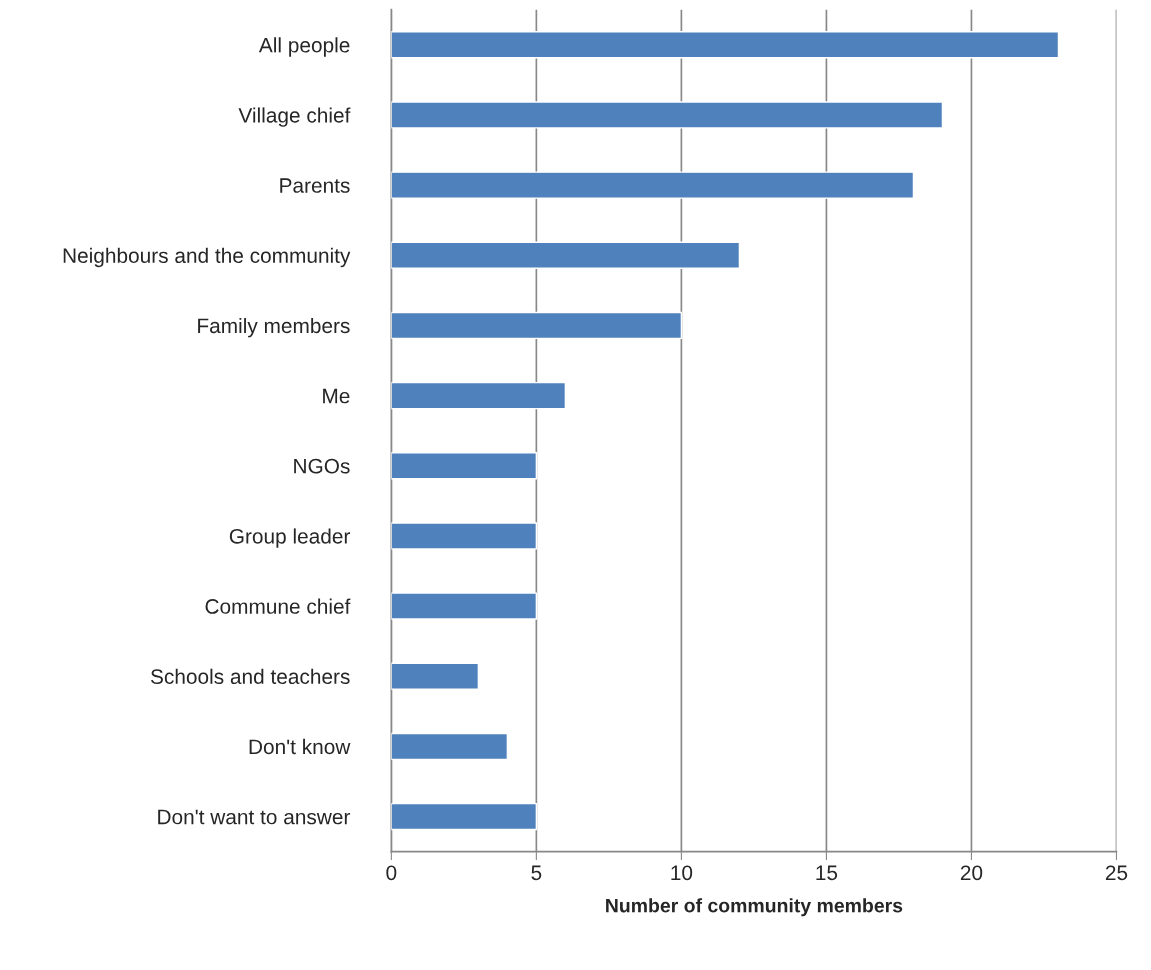  What do you see at coordinates (391, 873) in the screenshot?
I see `x-tick-label: 0` at bounding box center [391, 873].